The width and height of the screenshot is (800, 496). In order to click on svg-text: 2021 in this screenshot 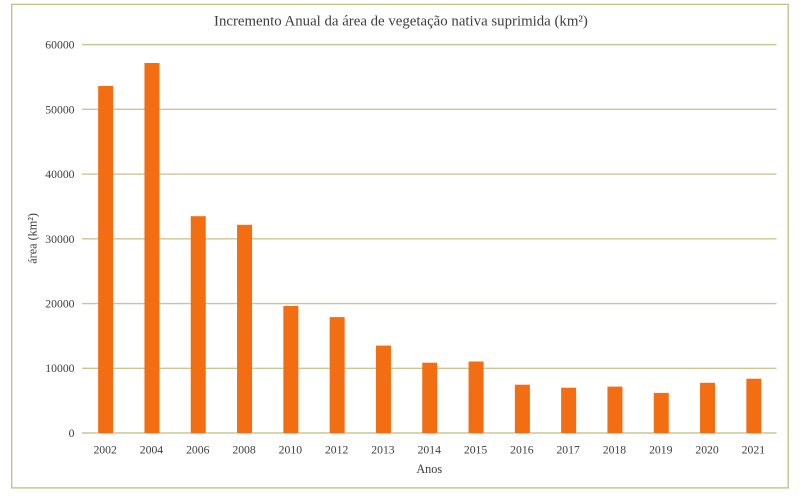, I will do `click(754, 449)`.